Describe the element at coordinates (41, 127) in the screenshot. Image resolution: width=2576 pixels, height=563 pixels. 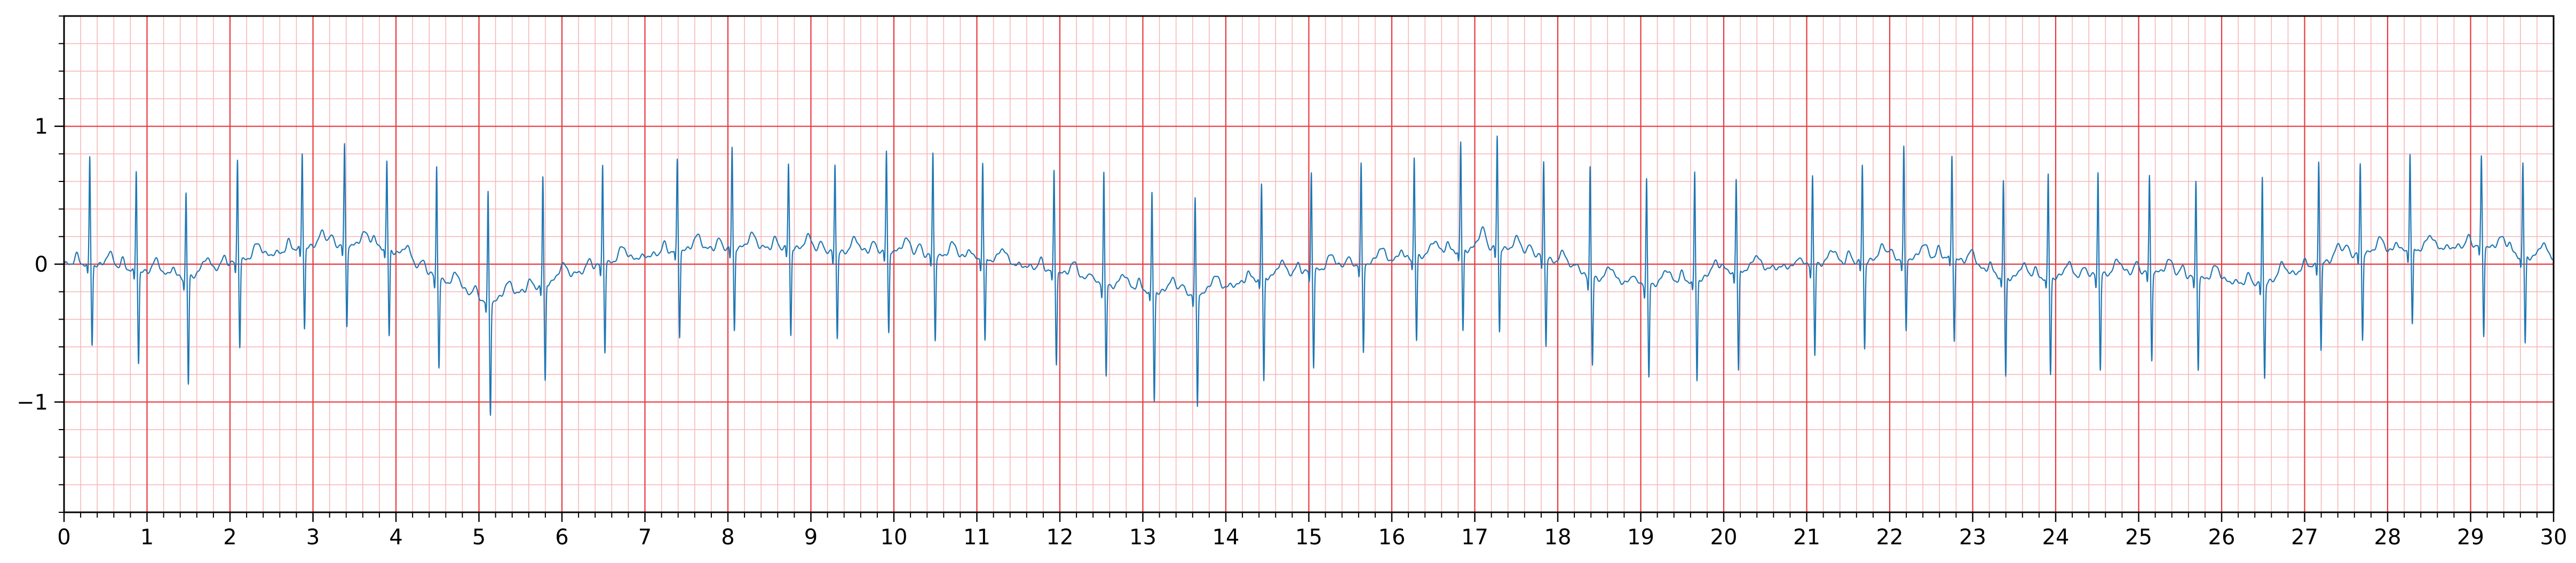
I see `y-tick-label: 1` at that location.